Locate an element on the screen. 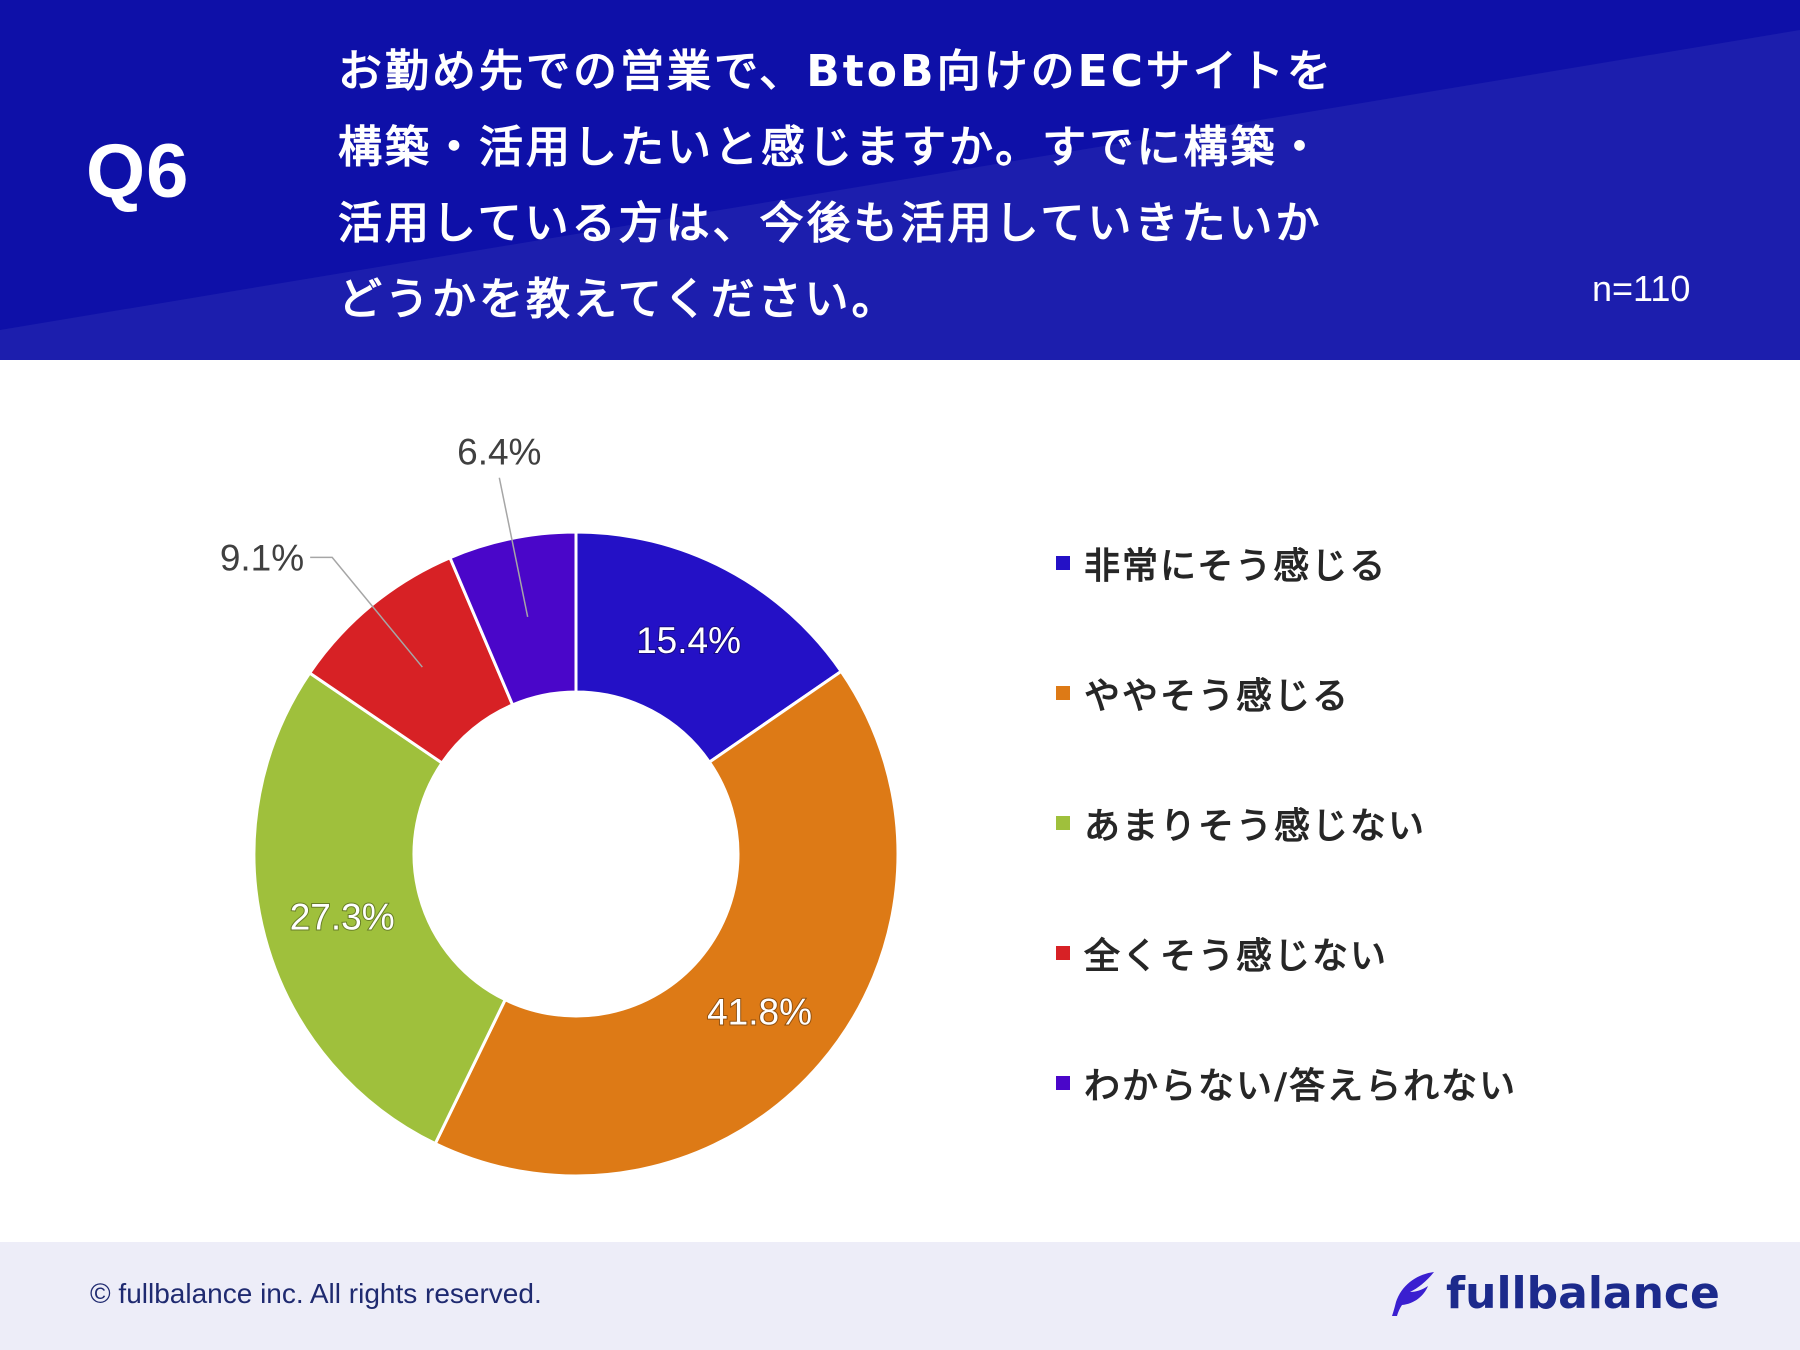 Image resolution: width=1800 pixels, height=1350 pixels. legend-item: 全くそう感じない is located at coordinates (1286, 953).